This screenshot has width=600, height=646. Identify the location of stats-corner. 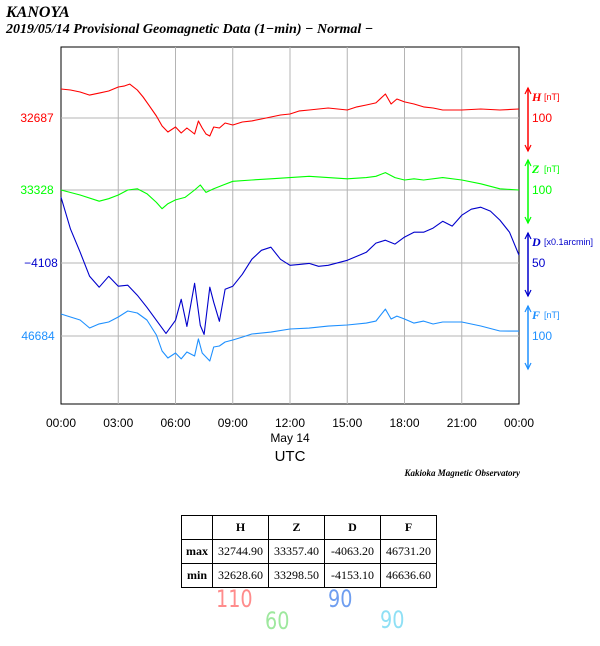
(197, 527).